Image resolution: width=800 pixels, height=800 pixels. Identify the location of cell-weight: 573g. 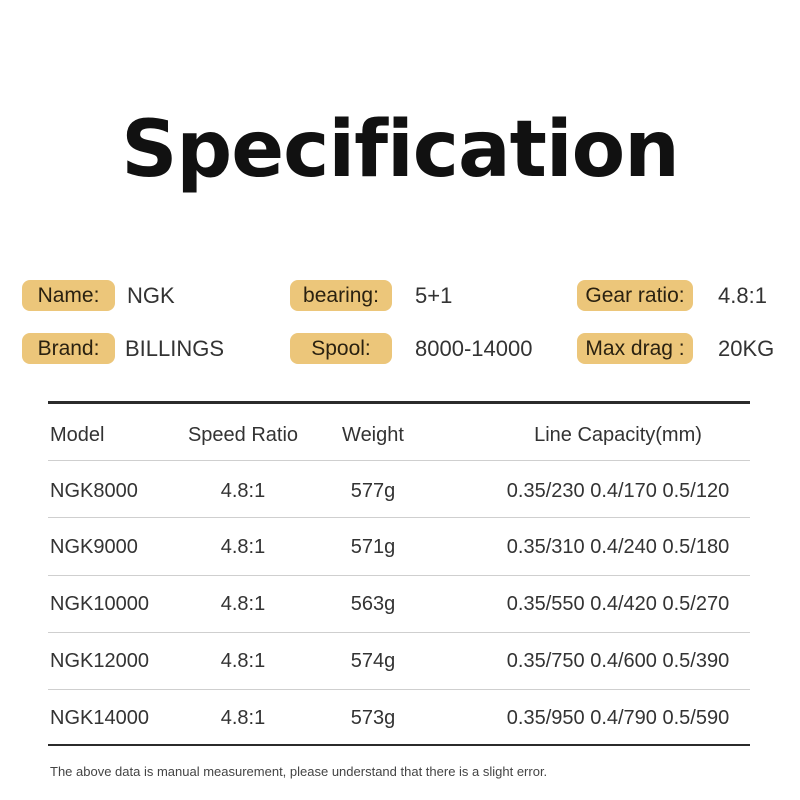
(373, 718).